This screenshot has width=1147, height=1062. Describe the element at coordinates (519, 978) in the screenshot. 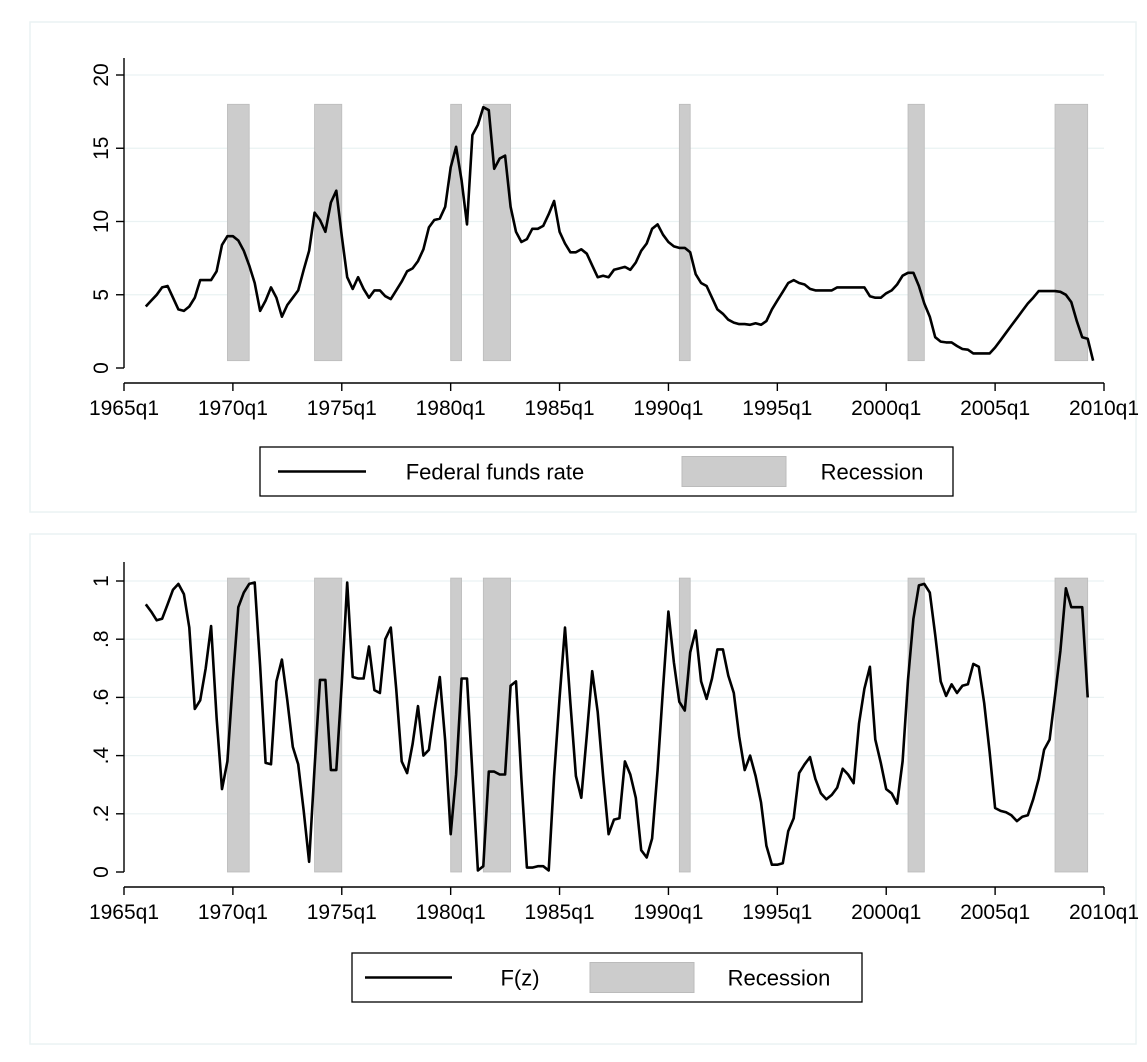

I see `legend-line-label: F(z)` at that location.